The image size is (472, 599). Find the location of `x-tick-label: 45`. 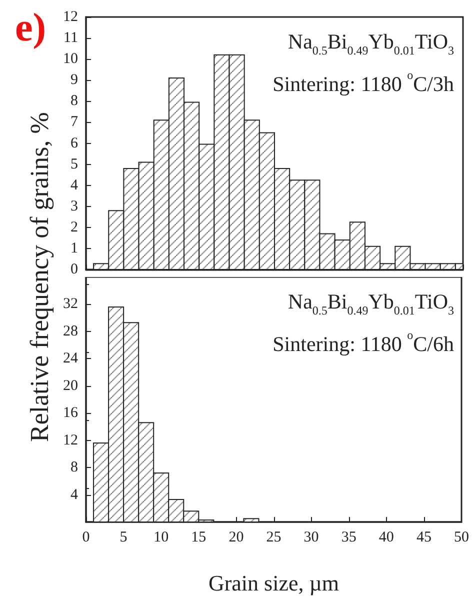

x-tick-label: 45 is located at coordinates (424, 538).